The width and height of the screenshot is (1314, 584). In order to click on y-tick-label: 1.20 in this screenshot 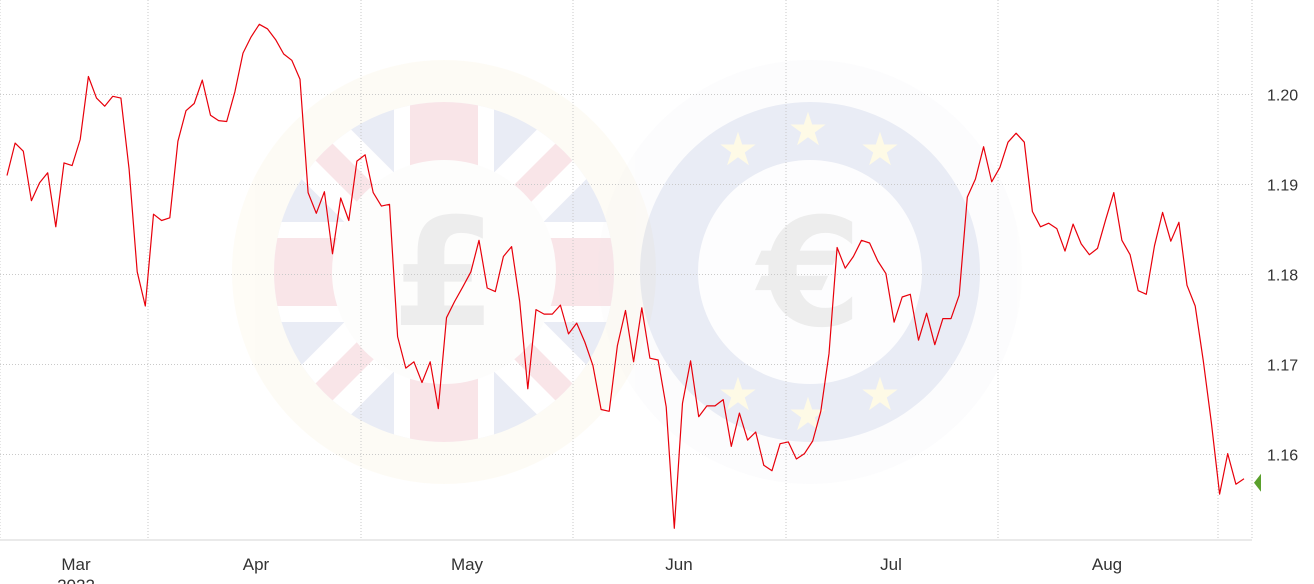, I will do `click(1282, 96)`.